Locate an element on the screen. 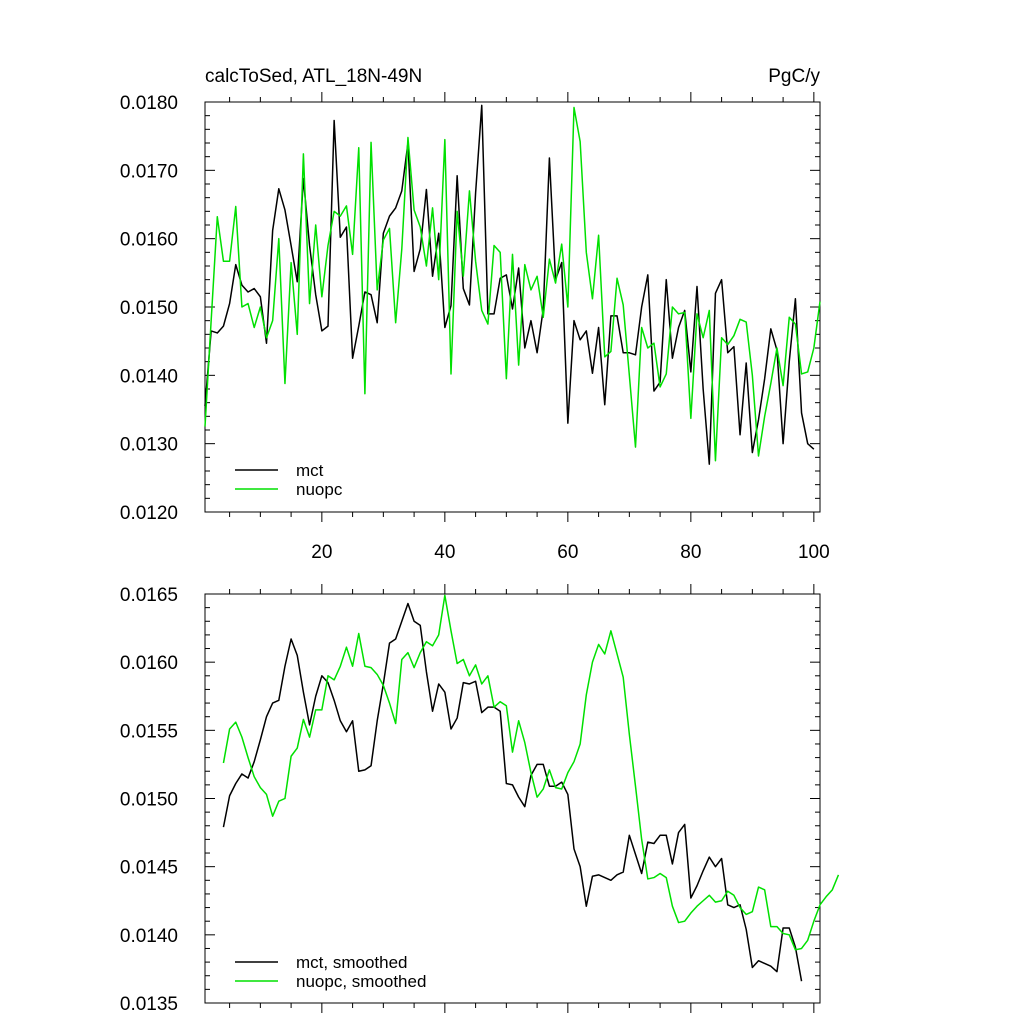 This screenshot has height=1024, width=1024. top-y-tick-label: 0.0160 is located at coordinates (149, 240).